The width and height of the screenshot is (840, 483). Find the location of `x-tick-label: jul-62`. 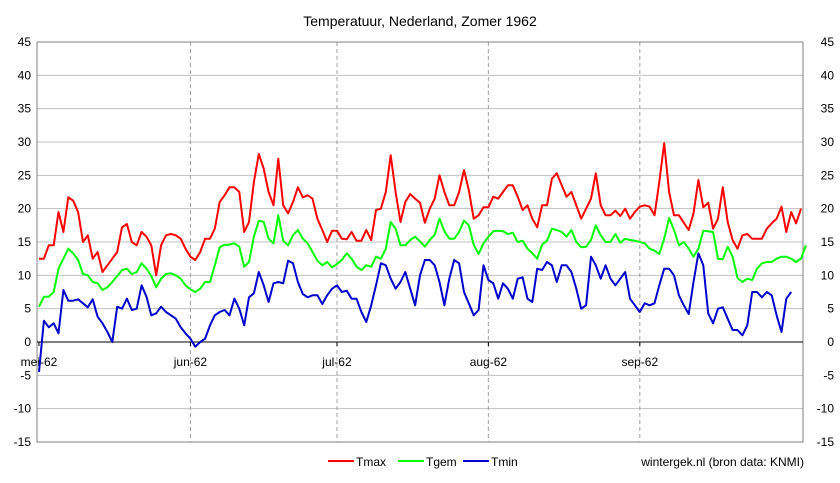

x-tick-label: jul-62 is located at coordinates (336, 362).